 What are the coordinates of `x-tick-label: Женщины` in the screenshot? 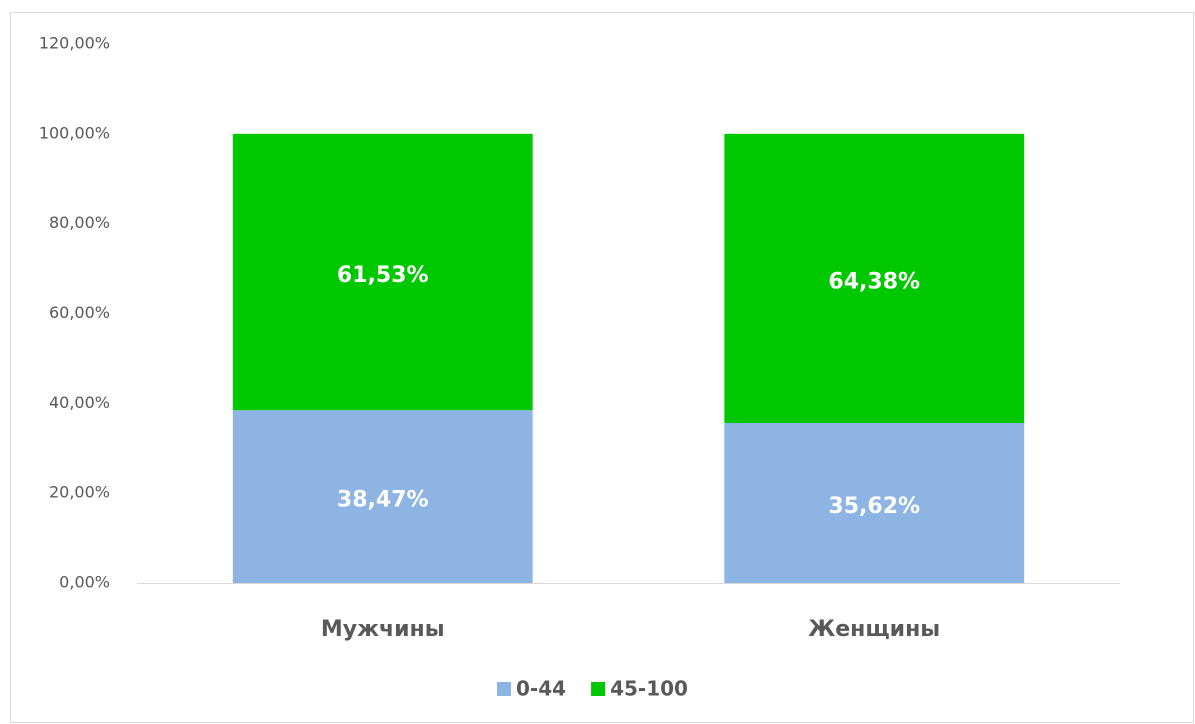 It's located at (874, 629).